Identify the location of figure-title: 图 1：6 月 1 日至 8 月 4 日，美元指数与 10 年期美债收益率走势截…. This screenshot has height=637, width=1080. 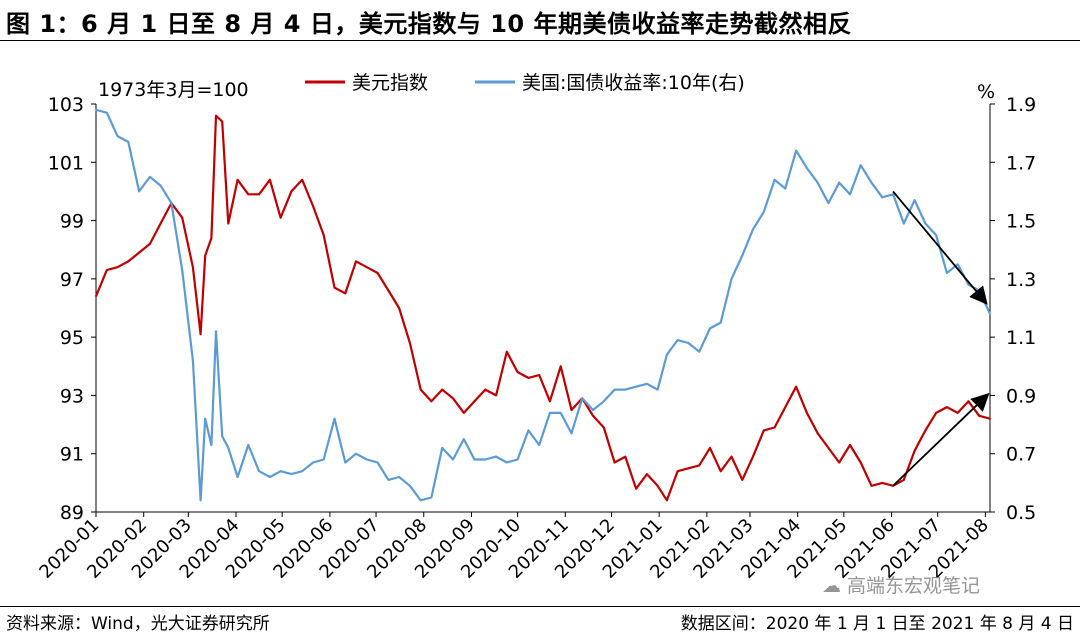
(429, 24).